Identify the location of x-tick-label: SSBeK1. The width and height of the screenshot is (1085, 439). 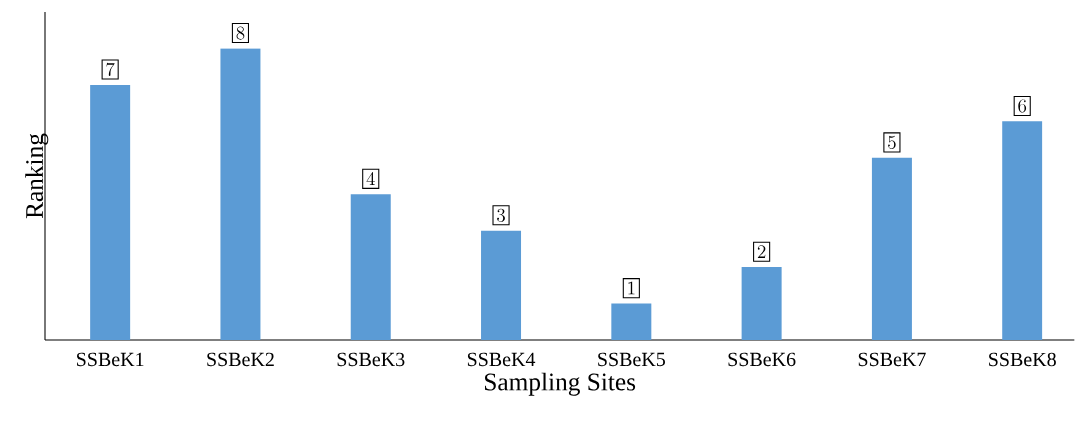
(110, 359).